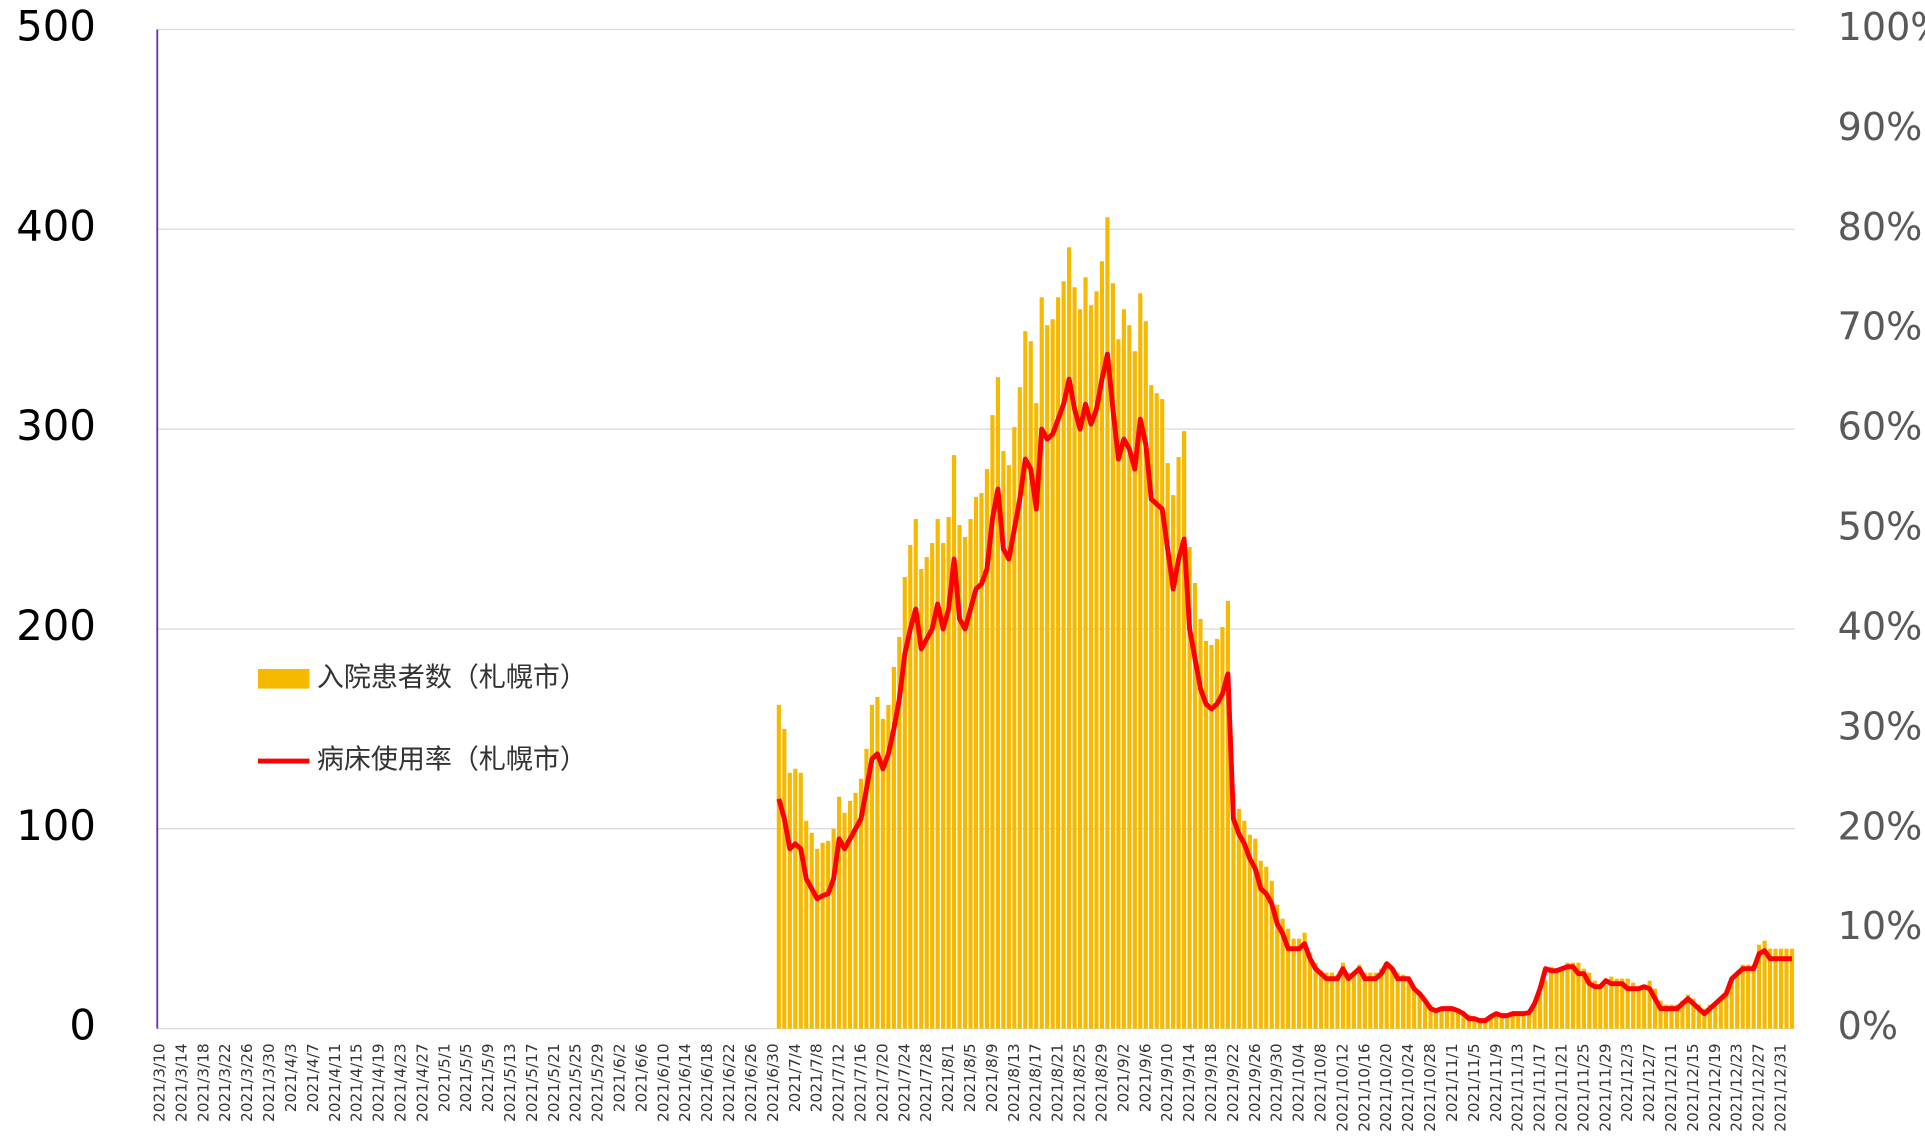  I want to click on x-tick-label: 2021/5/21, so click(554, 1082).